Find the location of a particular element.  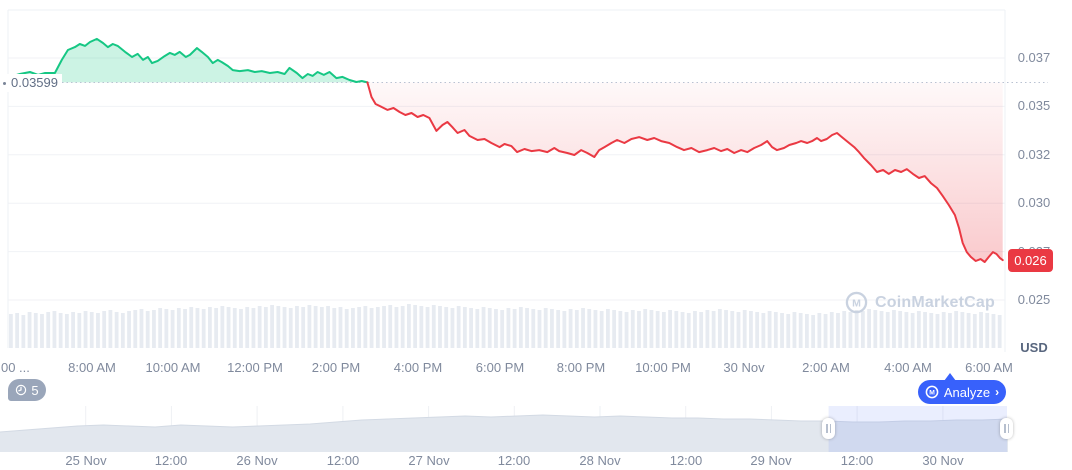

navigator-right-handle is located at coordinates (1006, 428).